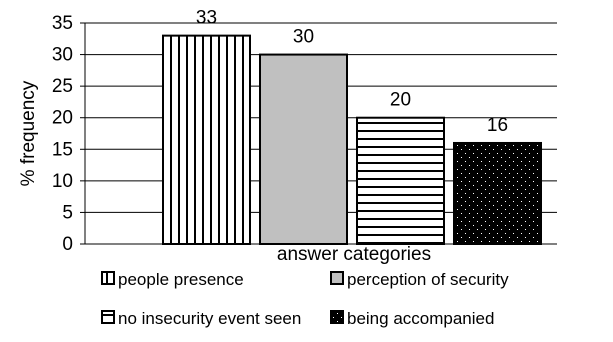  What do you see at coordinates (67, 244) in the screenshot?
I see `y-tick-label: 0` at bounding box center [67, 244].